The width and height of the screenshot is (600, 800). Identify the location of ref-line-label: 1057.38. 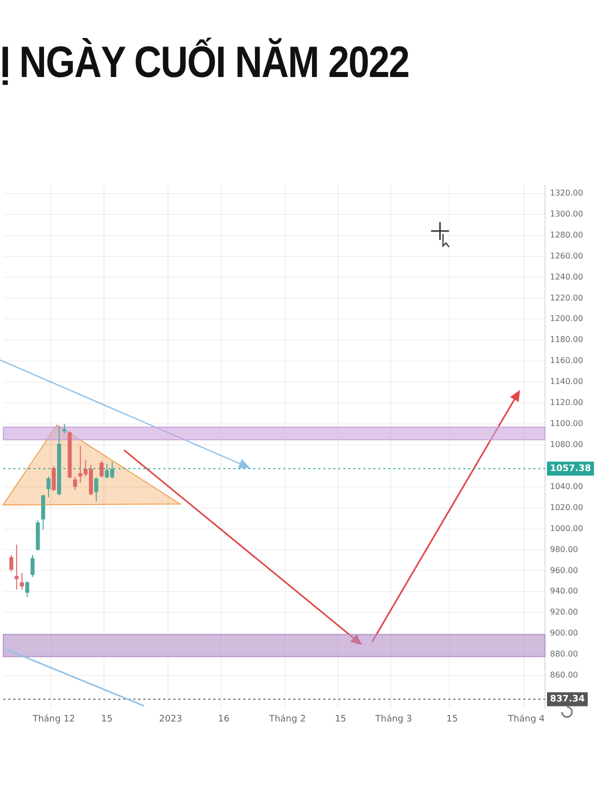
(570, 469).